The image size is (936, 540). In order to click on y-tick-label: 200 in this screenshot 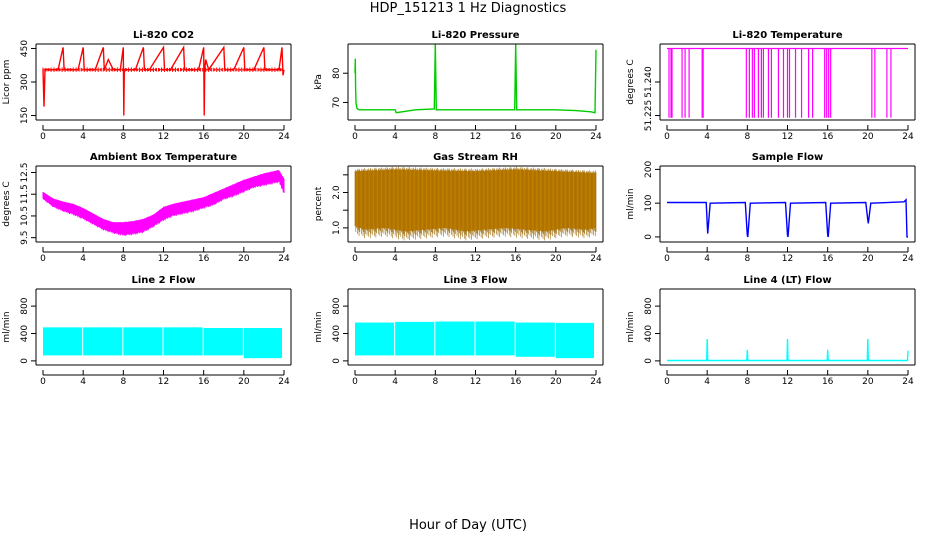, I will do `click(649, 169)`.